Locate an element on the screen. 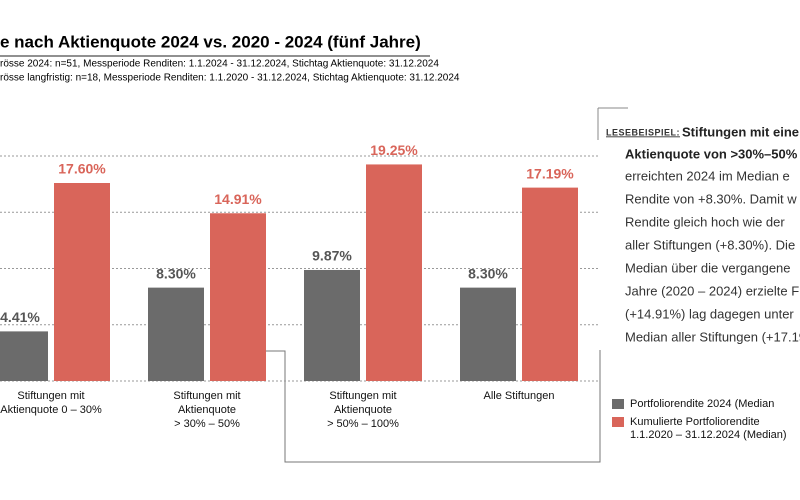 The height and width of the screenshot is (500, 800). value-label: 9.87% is located at coordinates (332, 256).